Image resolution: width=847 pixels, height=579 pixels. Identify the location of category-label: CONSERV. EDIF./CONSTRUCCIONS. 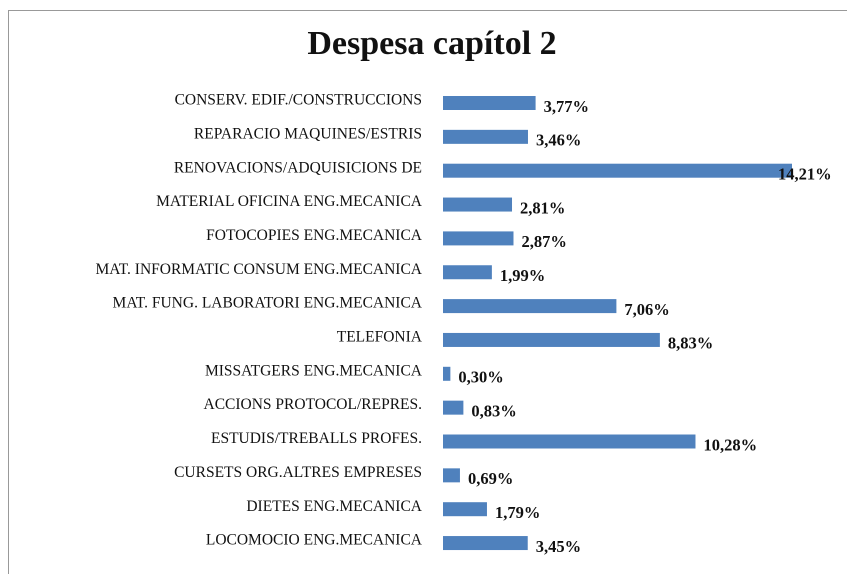
(298, 100).